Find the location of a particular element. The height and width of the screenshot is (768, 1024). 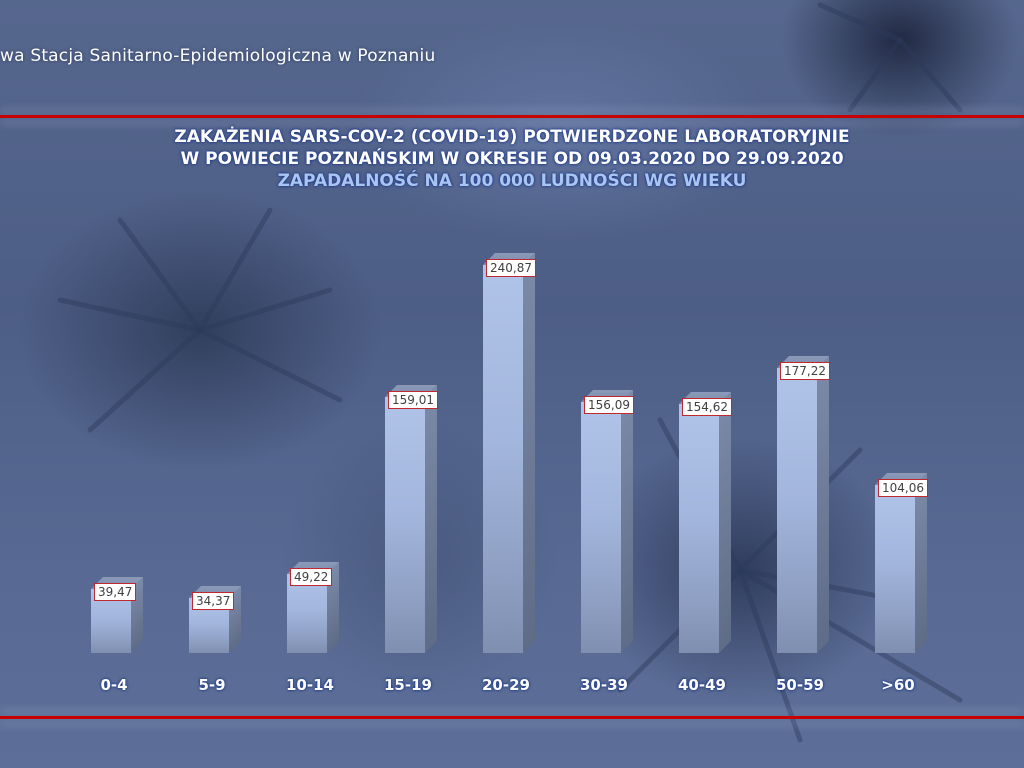

x-axis-category-label: 15-19 is located at coordinates (408, 685).